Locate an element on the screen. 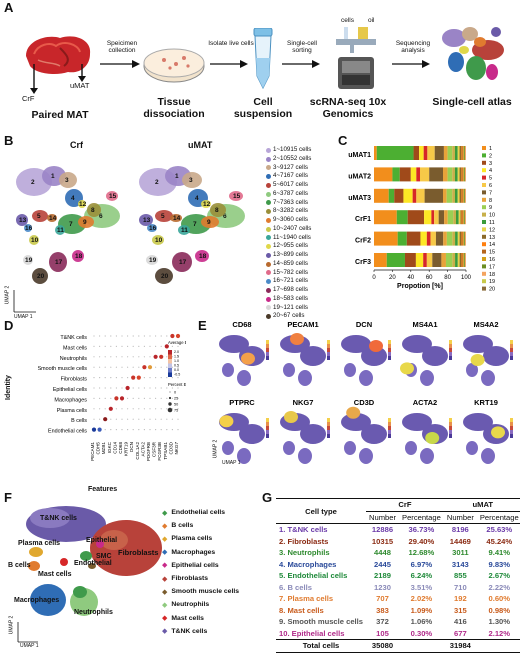 The height and width of the screenshot is (653, 520). celltype-legend-item: ◆ Neutrophils is located at coordinates (200, 604).